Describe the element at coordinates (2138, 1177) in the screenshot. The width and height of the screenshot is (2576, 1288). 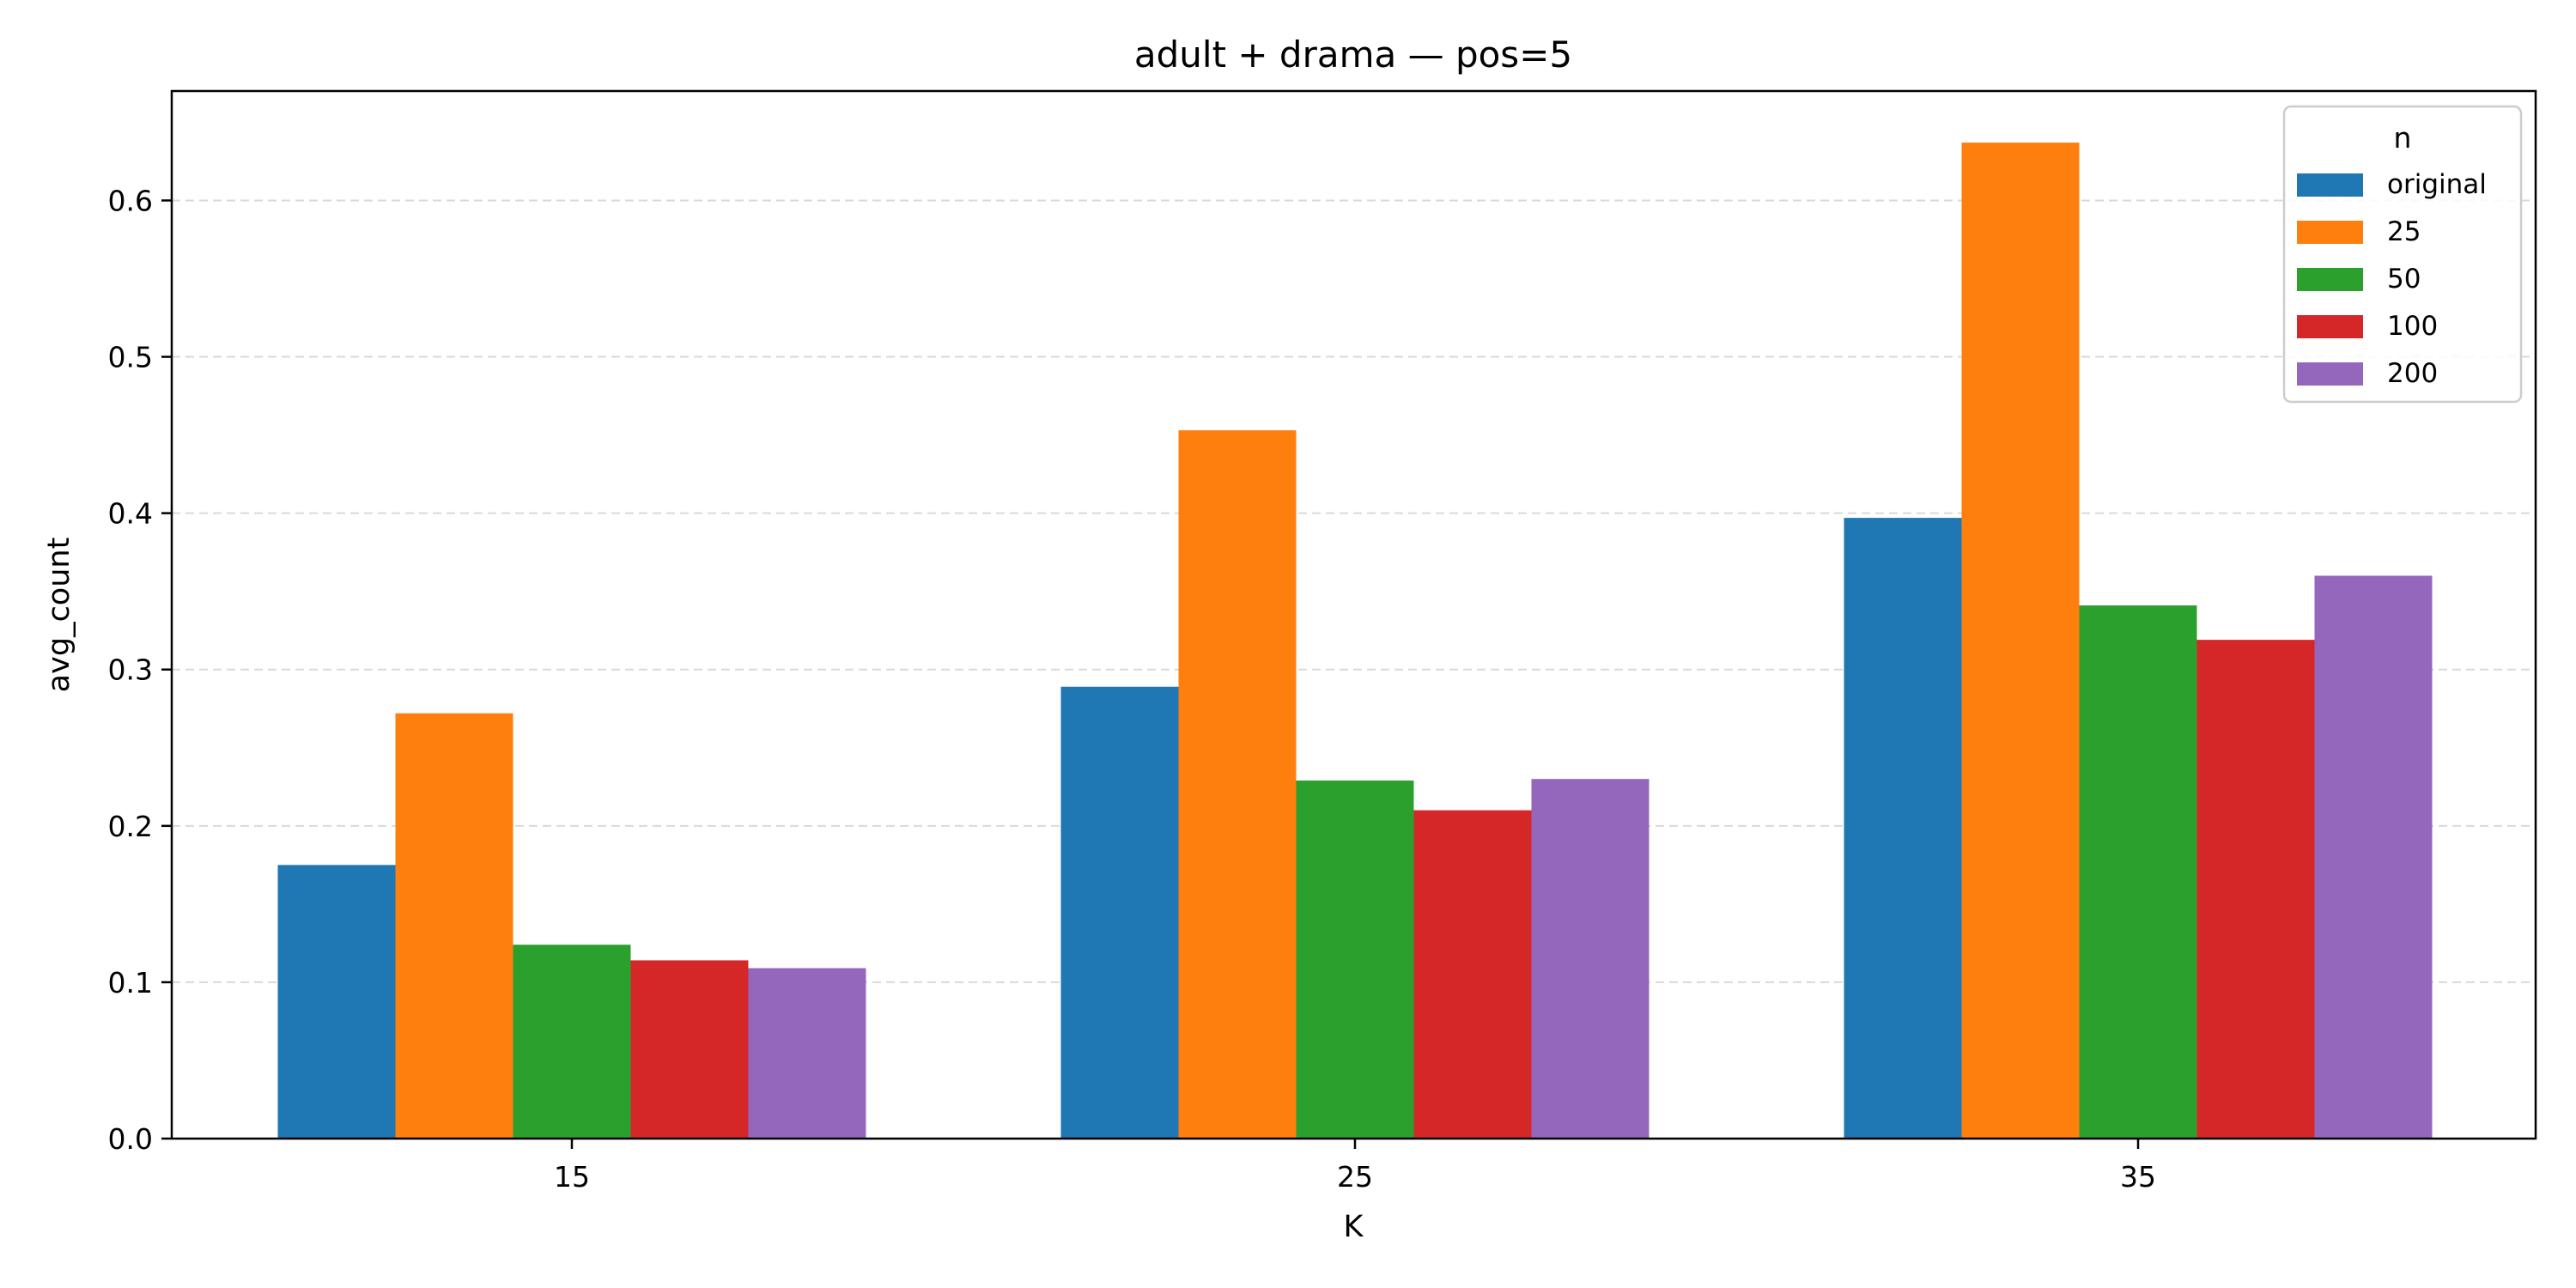
I see `x-tick-label: 35` at that location.